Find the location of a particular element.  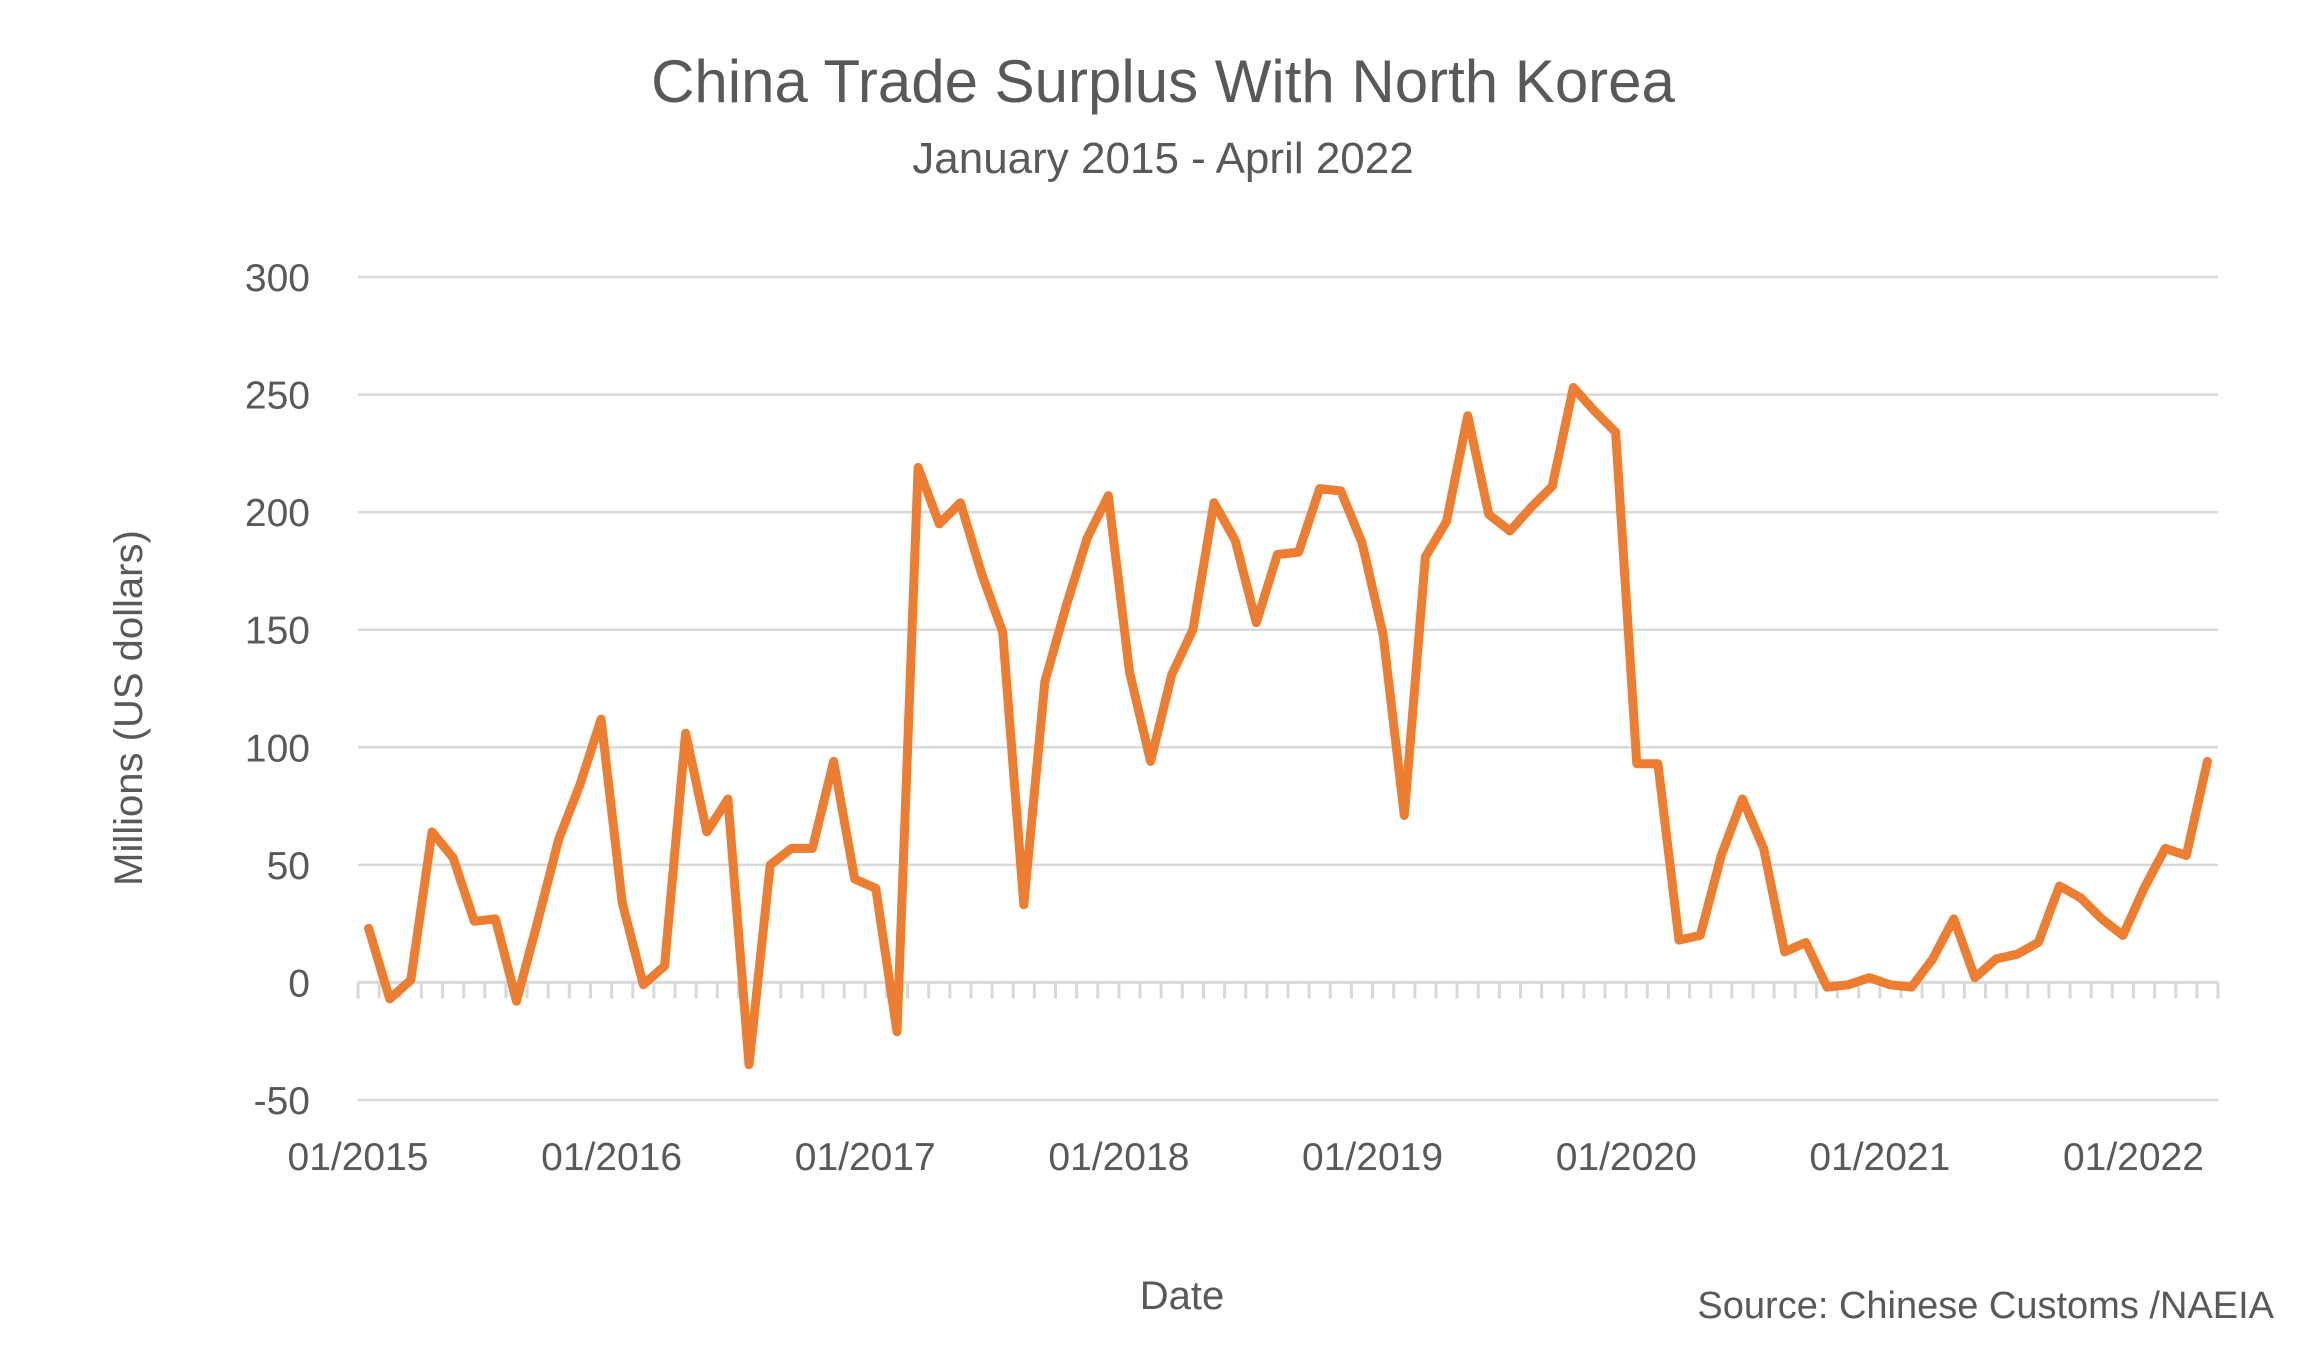

y-tick-label: 250 is located at coordinates (277, 396).